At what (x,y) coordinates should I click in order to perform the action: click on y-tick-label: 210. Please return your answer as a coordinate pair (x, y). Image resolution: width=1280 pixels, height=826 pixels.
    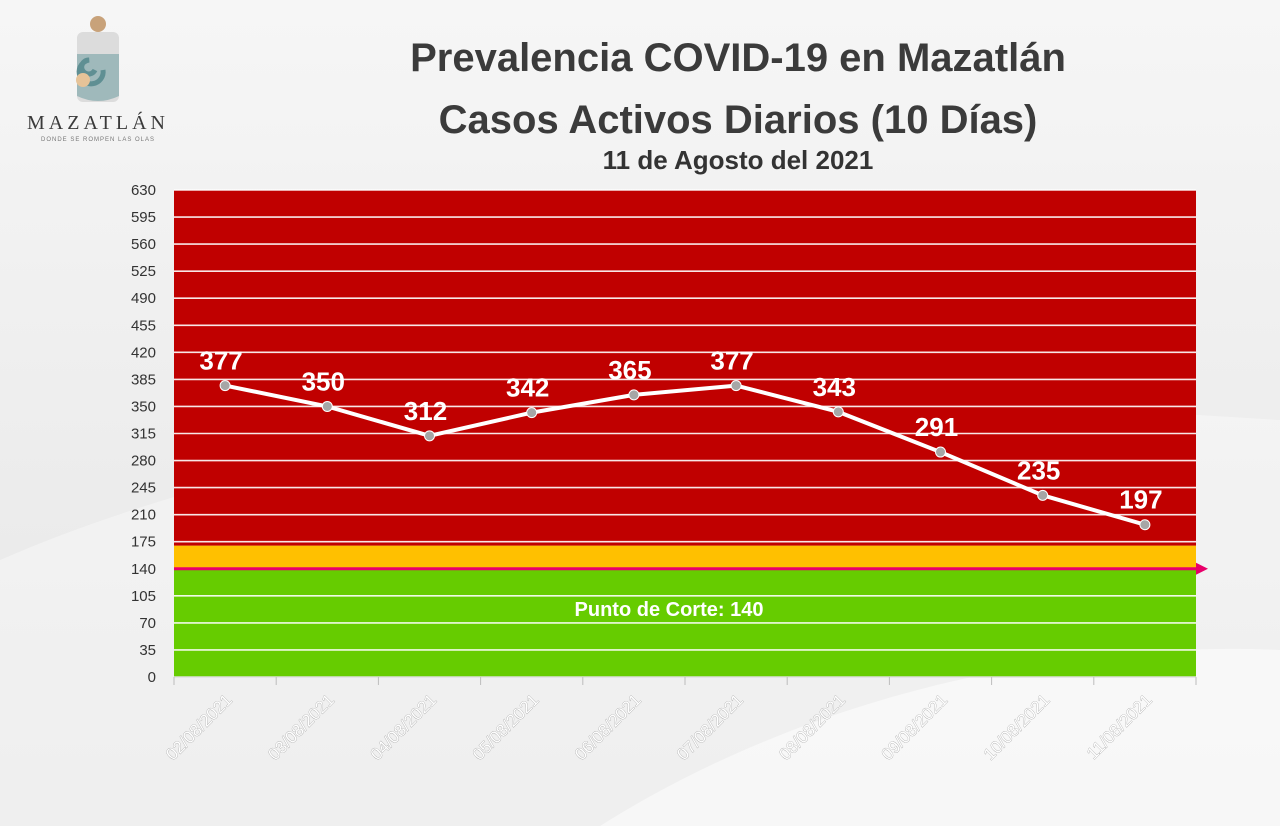
    Looking at the image, I should click on (143, 515).